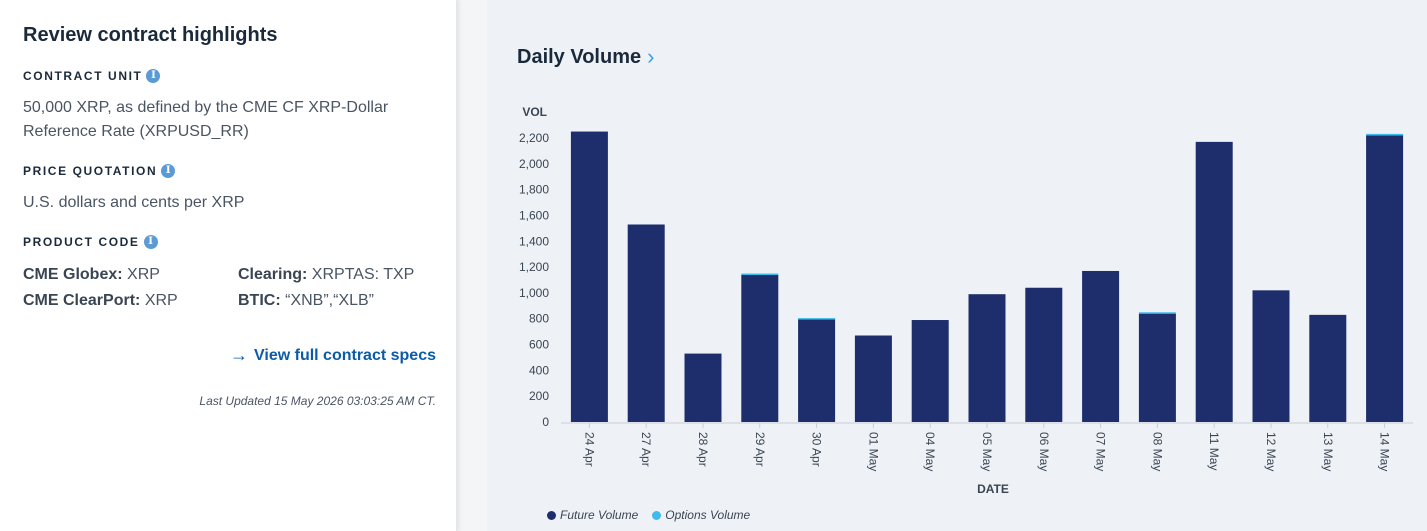 Image resolution: width=1427 pixels, height=531 pixels. Describe the element at coordinates (993, 489) in the screenshot. I see `x-axis-title: DATE` at that location.